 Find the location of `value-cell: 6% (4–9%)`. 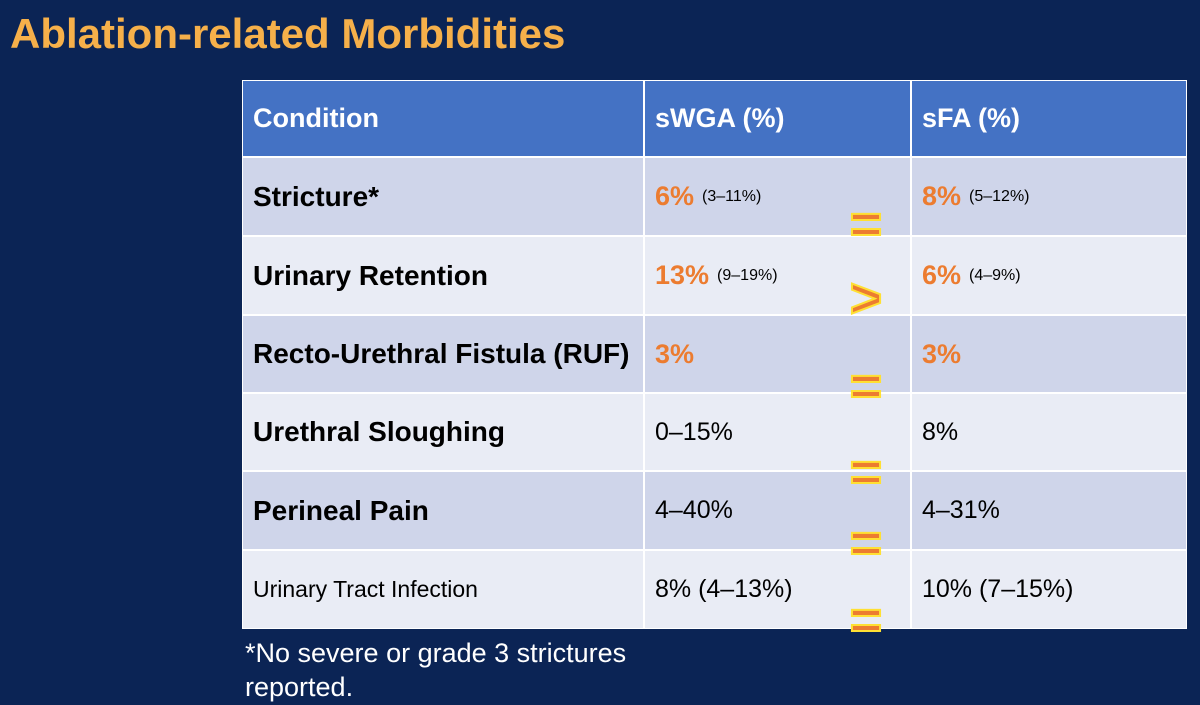

value-cell: 6% (4–9%) is located at coordinates (1049, 275).